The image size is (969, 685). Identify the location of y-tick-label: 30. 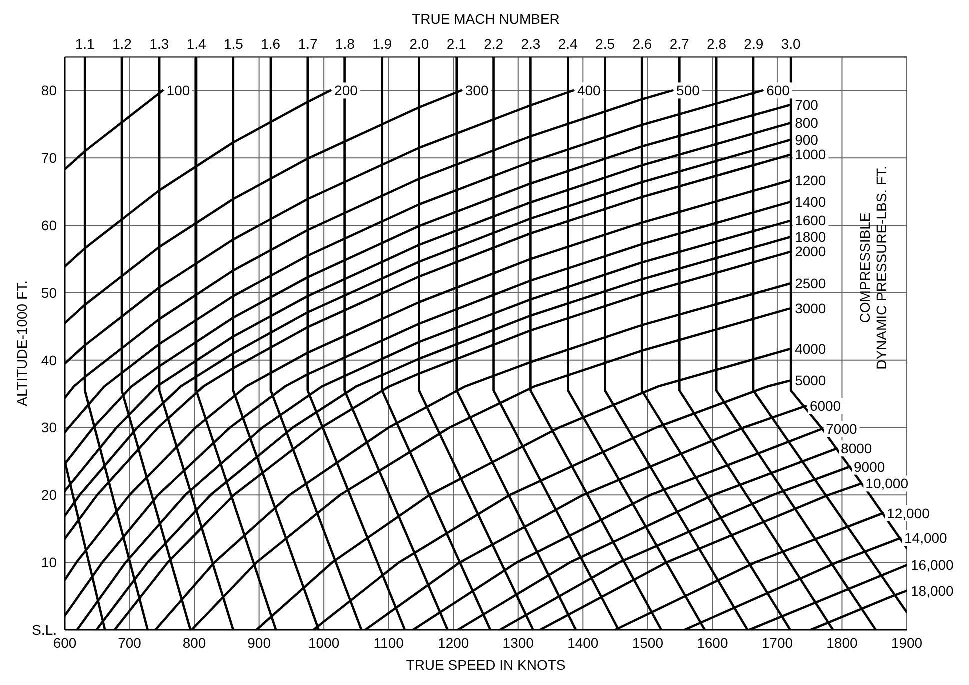
(49, 428).